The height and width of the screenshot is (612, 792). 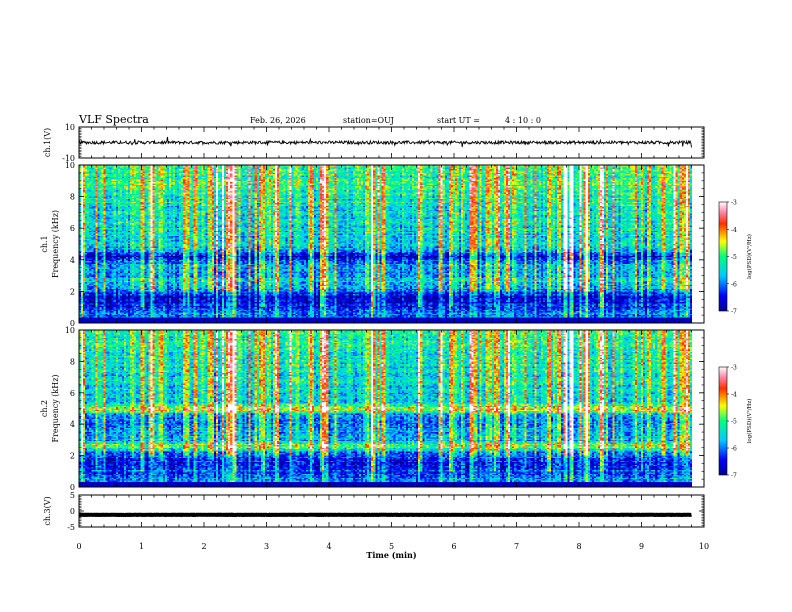 What do you see at coordinates (71, 527) in the screenshot?
I see `y-tick-label: -5` at bounding box center [71, 527].